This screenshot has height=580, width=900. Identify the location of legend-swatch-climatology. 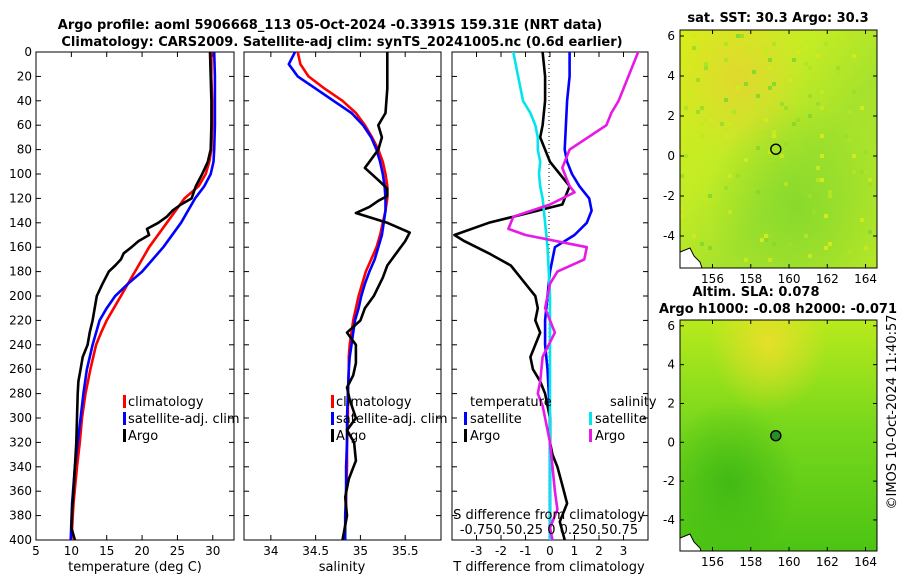
(124, 401).